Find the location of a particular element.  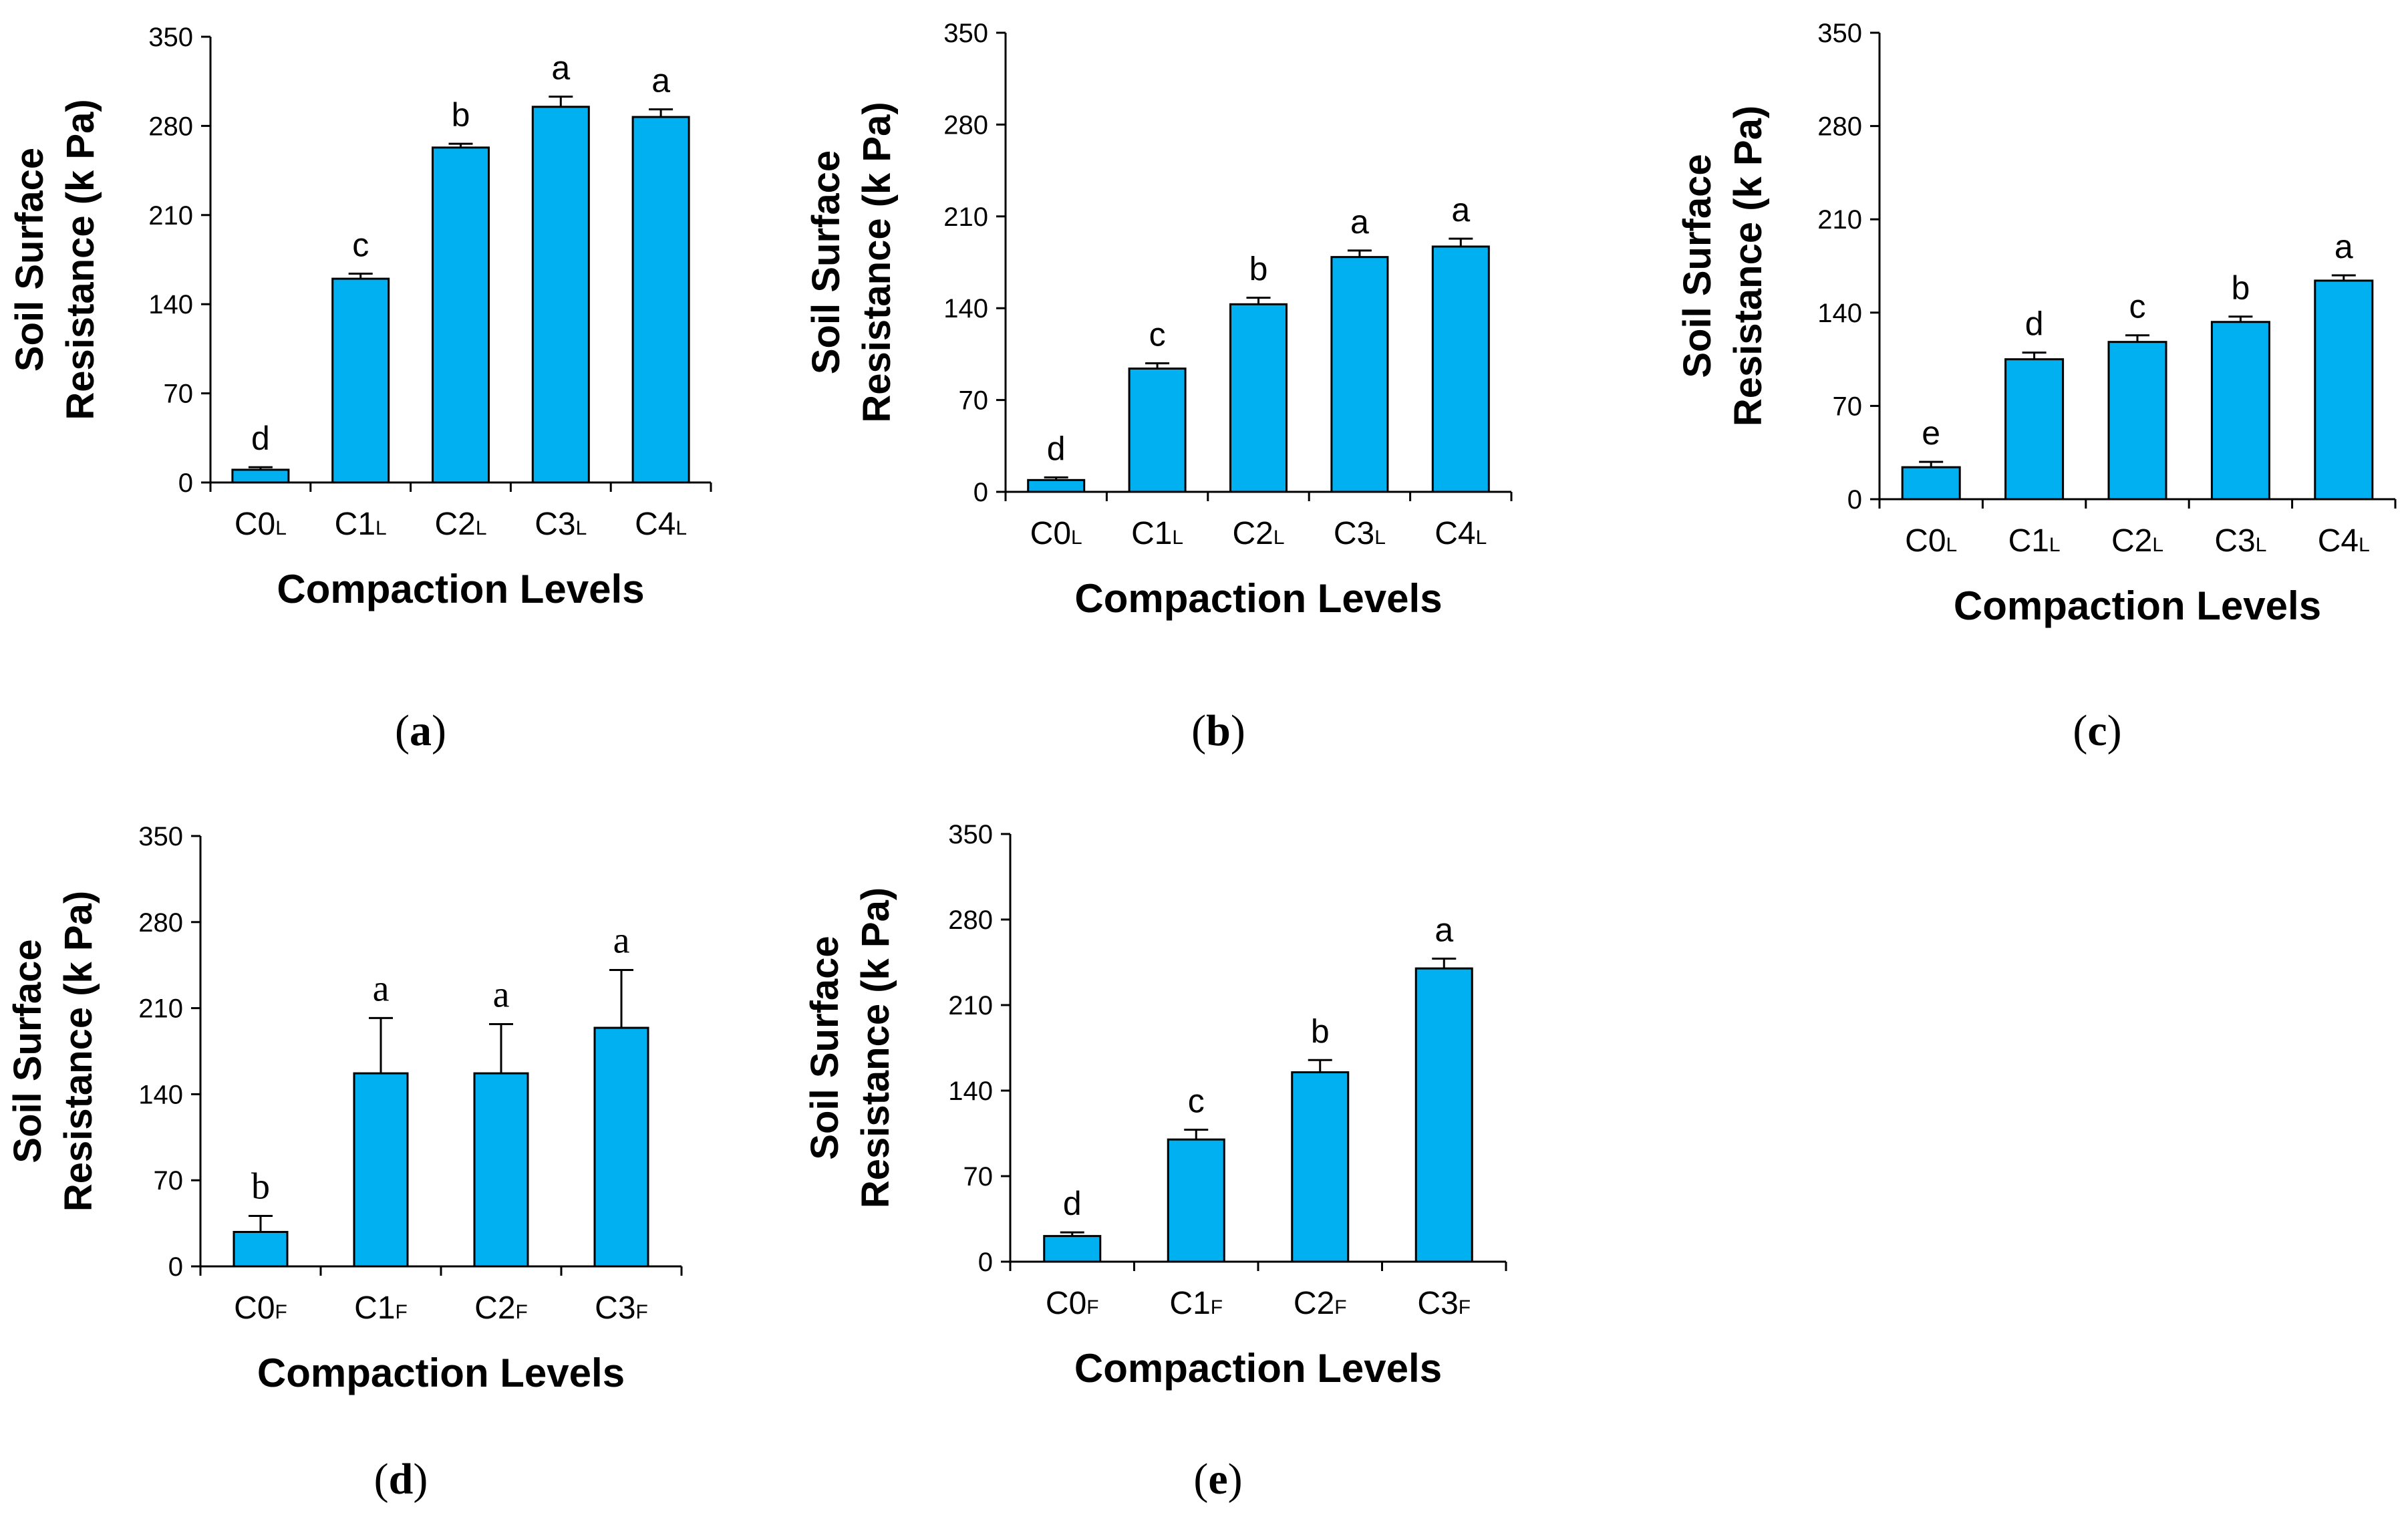

significance-letter: c is located at coordinates (2138, 306).